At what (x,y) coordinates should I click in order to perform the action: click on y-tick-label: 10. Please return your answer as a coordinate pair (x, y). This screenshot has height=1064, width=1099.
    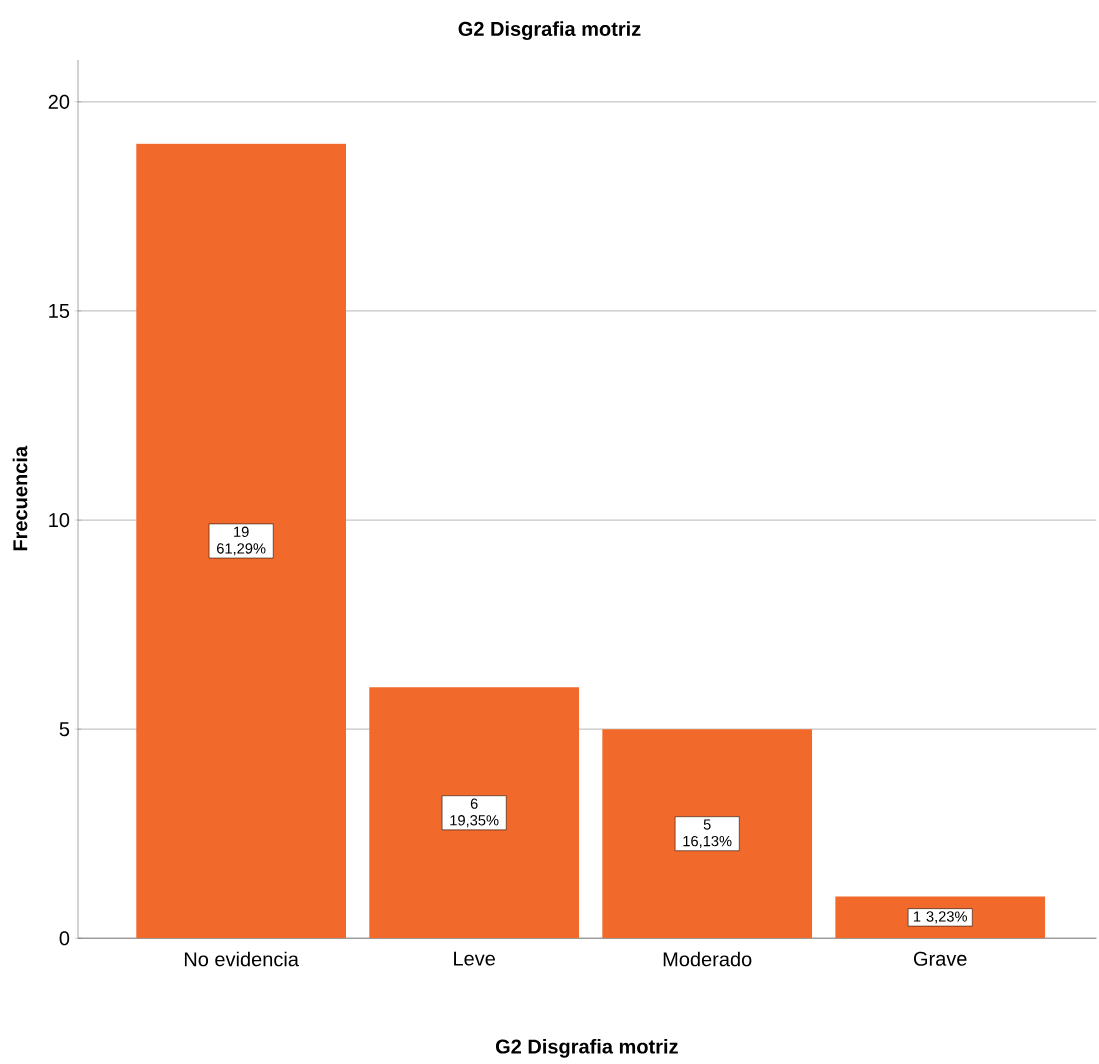
    Looking at the image, I should click on (59, 519).